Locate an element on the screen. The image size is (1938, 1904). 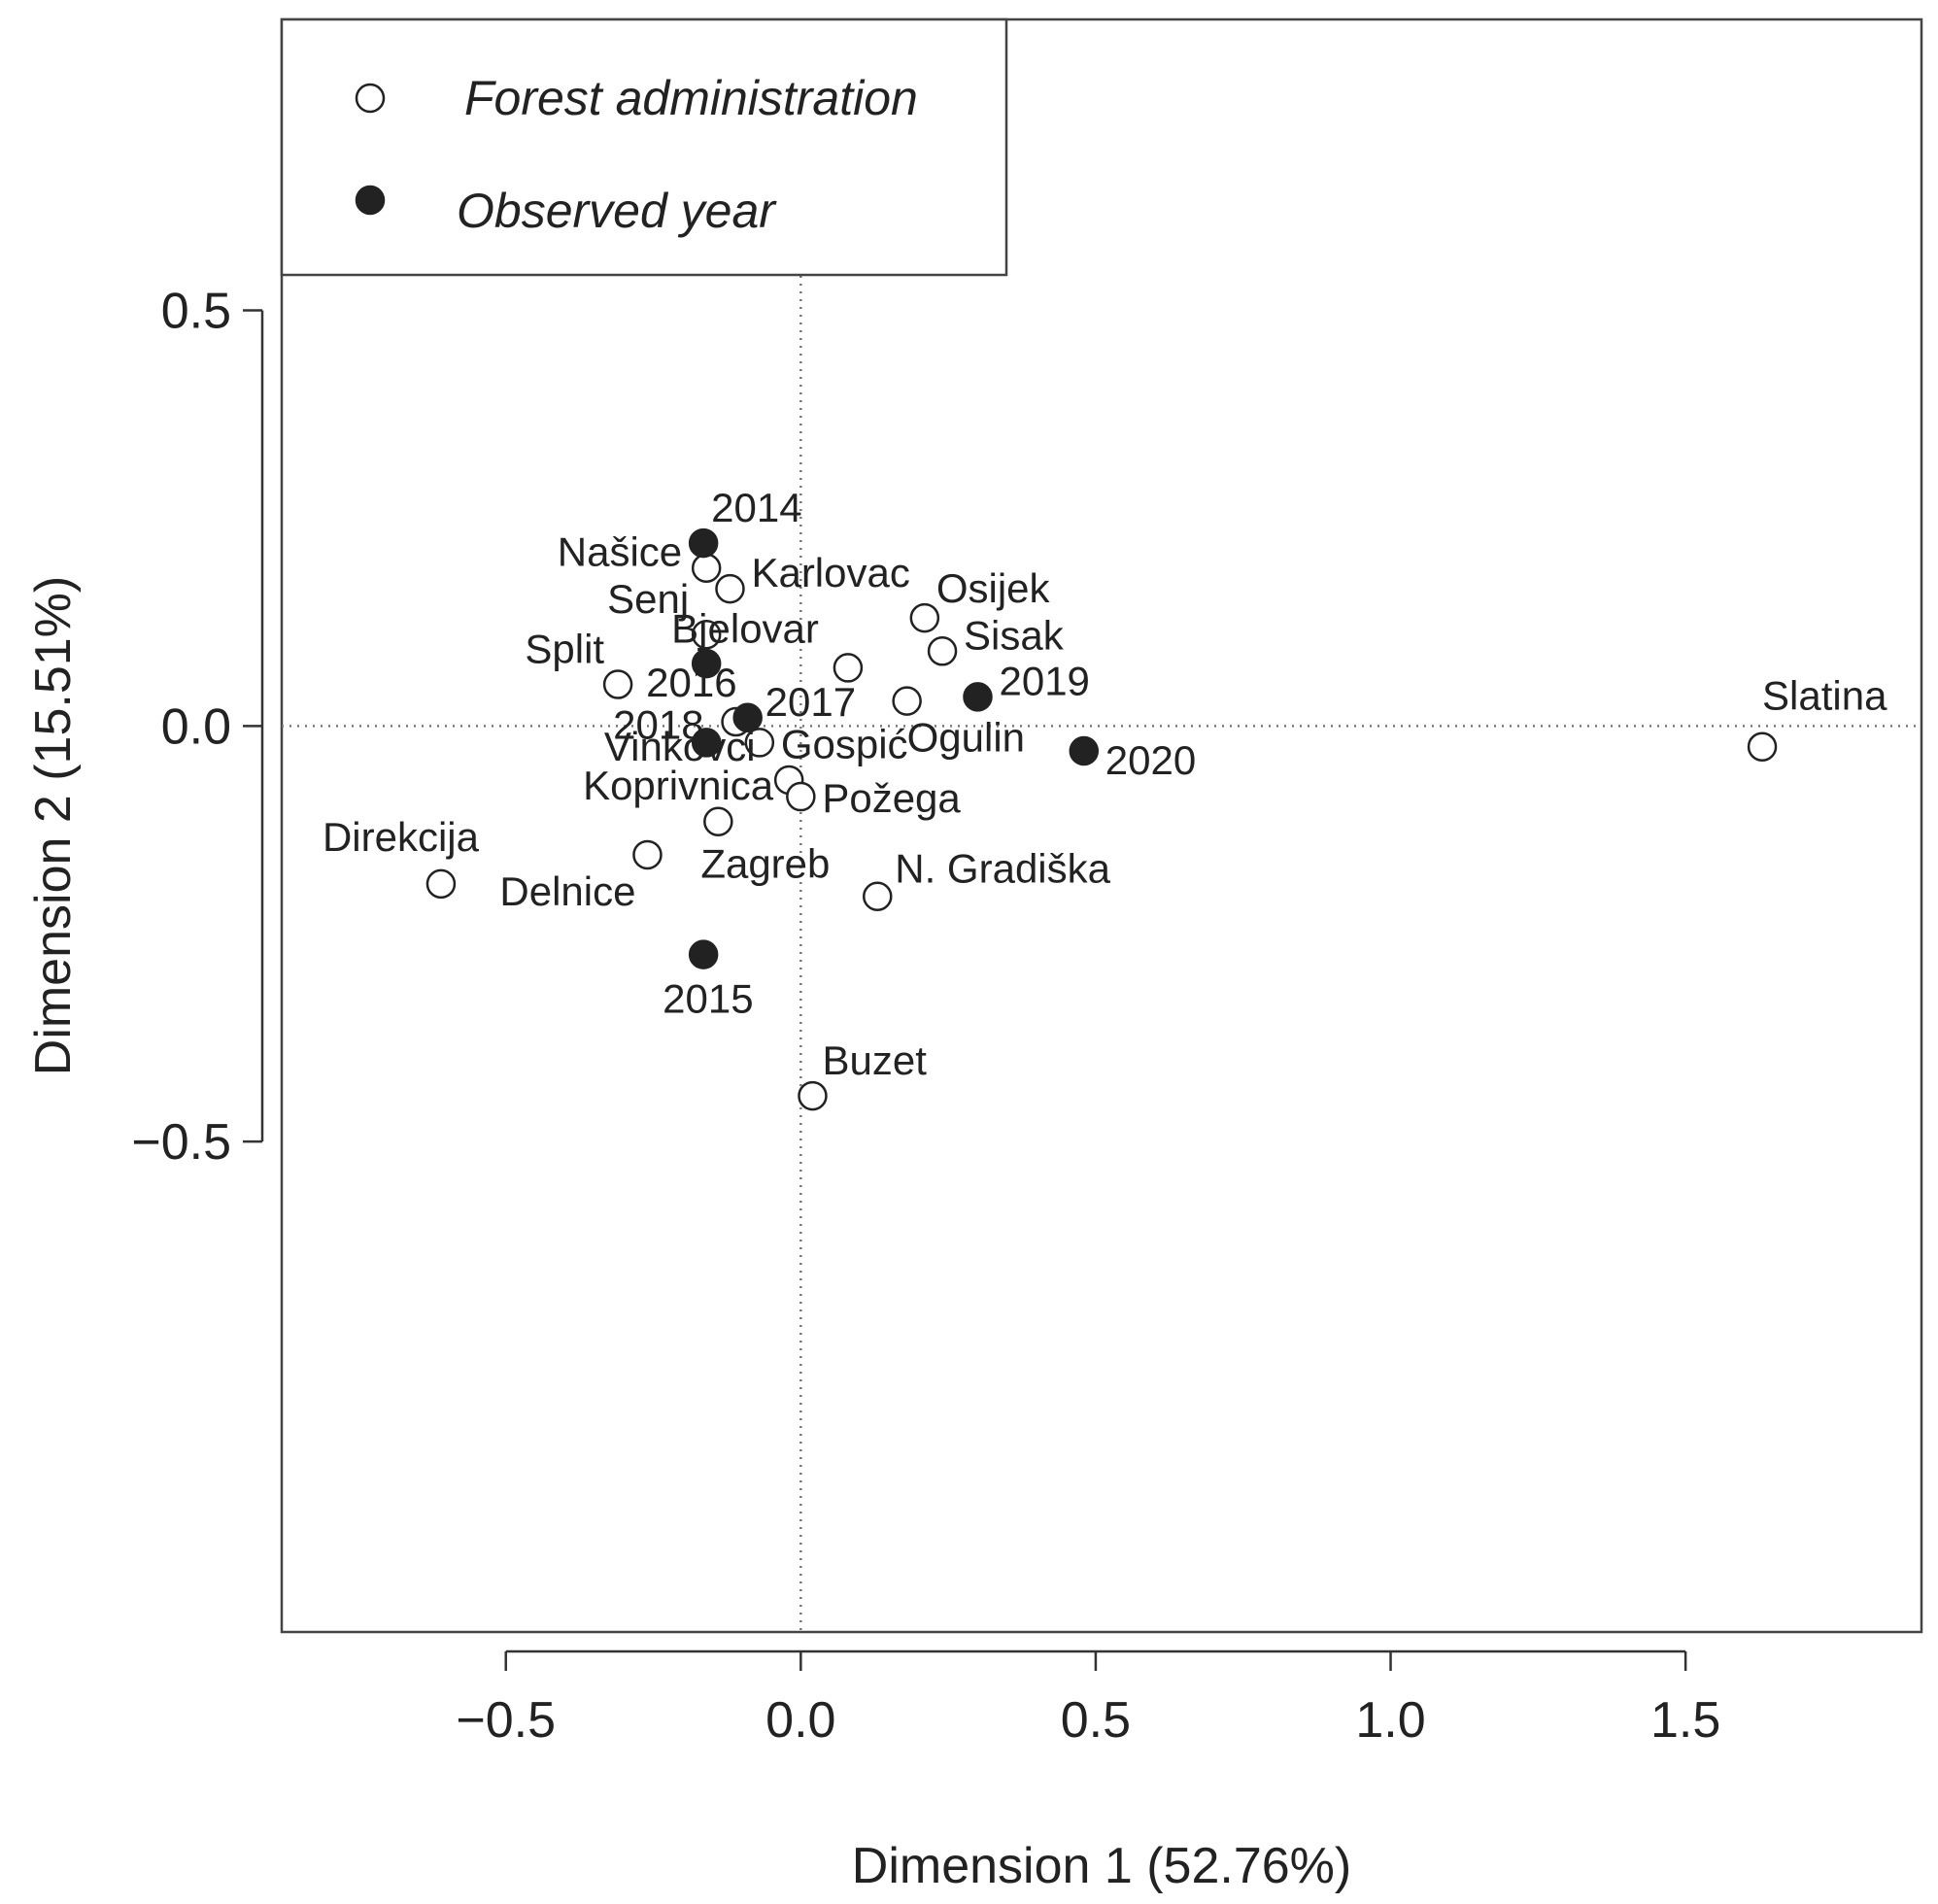
x-tick-label: −0.5 is located at coordinates (506, 1720).